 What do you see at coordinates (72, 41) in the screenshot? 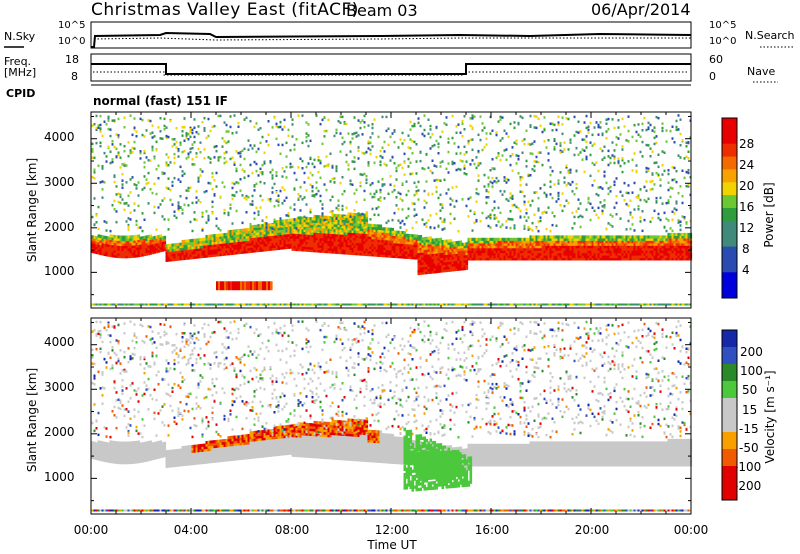
I see `noise-tick-bottom-left: 10^0` at bounding box center [72, 41].